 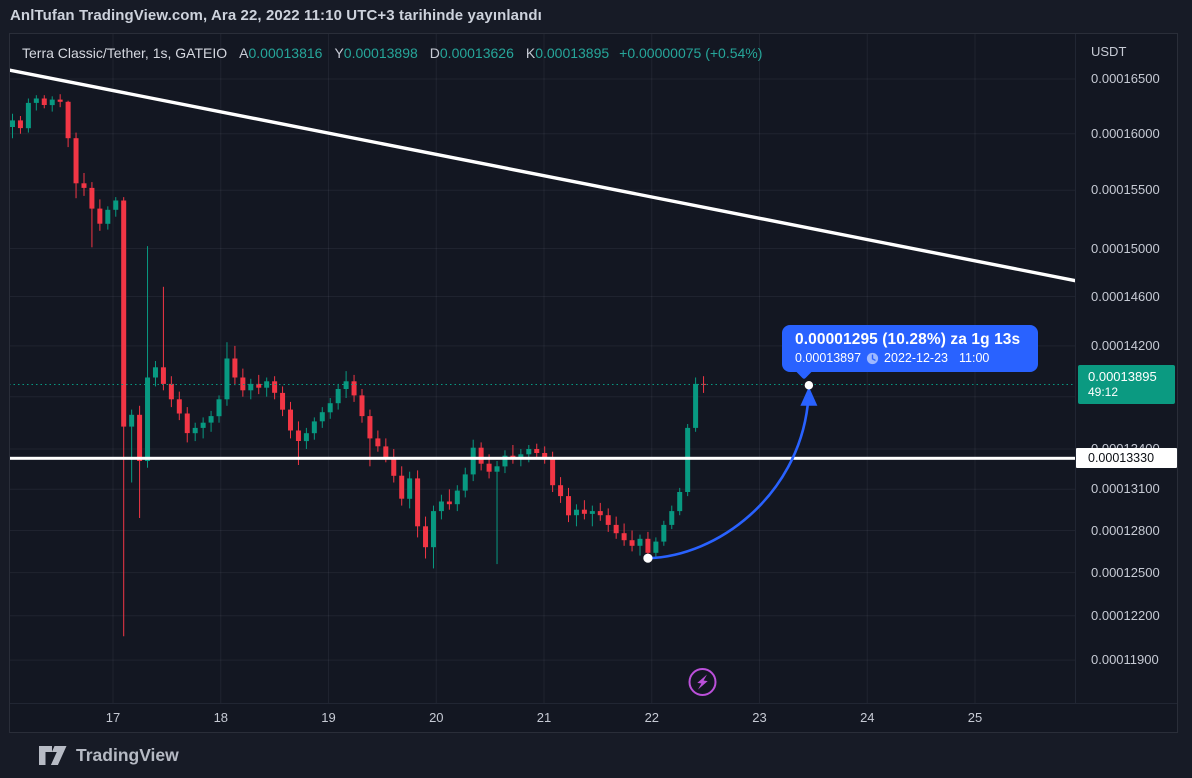 I want to click on time-tick: 24, so click(x=867, y=717).